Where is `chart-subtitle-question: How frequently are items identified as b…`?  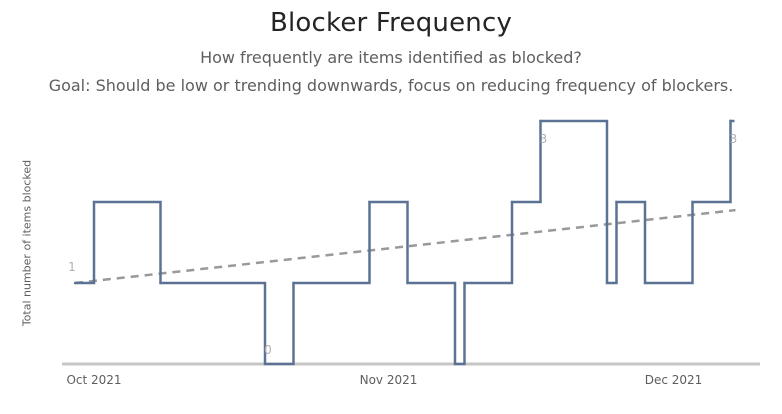
chart-subtitle-question: How frequently are items identified as b… is located at coordinates (391, 57).